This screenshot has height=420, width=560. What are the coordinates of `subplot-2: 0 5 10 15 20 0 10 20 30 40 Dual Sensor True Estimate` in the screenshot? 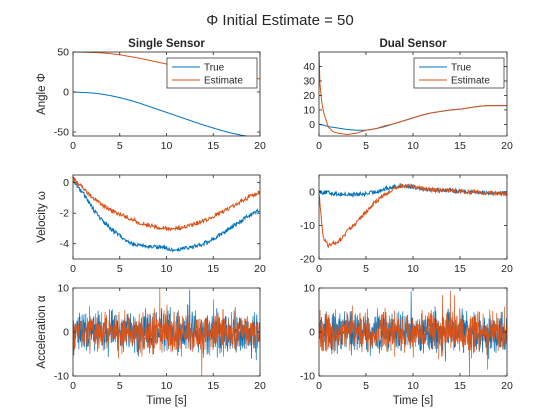 It's located at (408, 95).